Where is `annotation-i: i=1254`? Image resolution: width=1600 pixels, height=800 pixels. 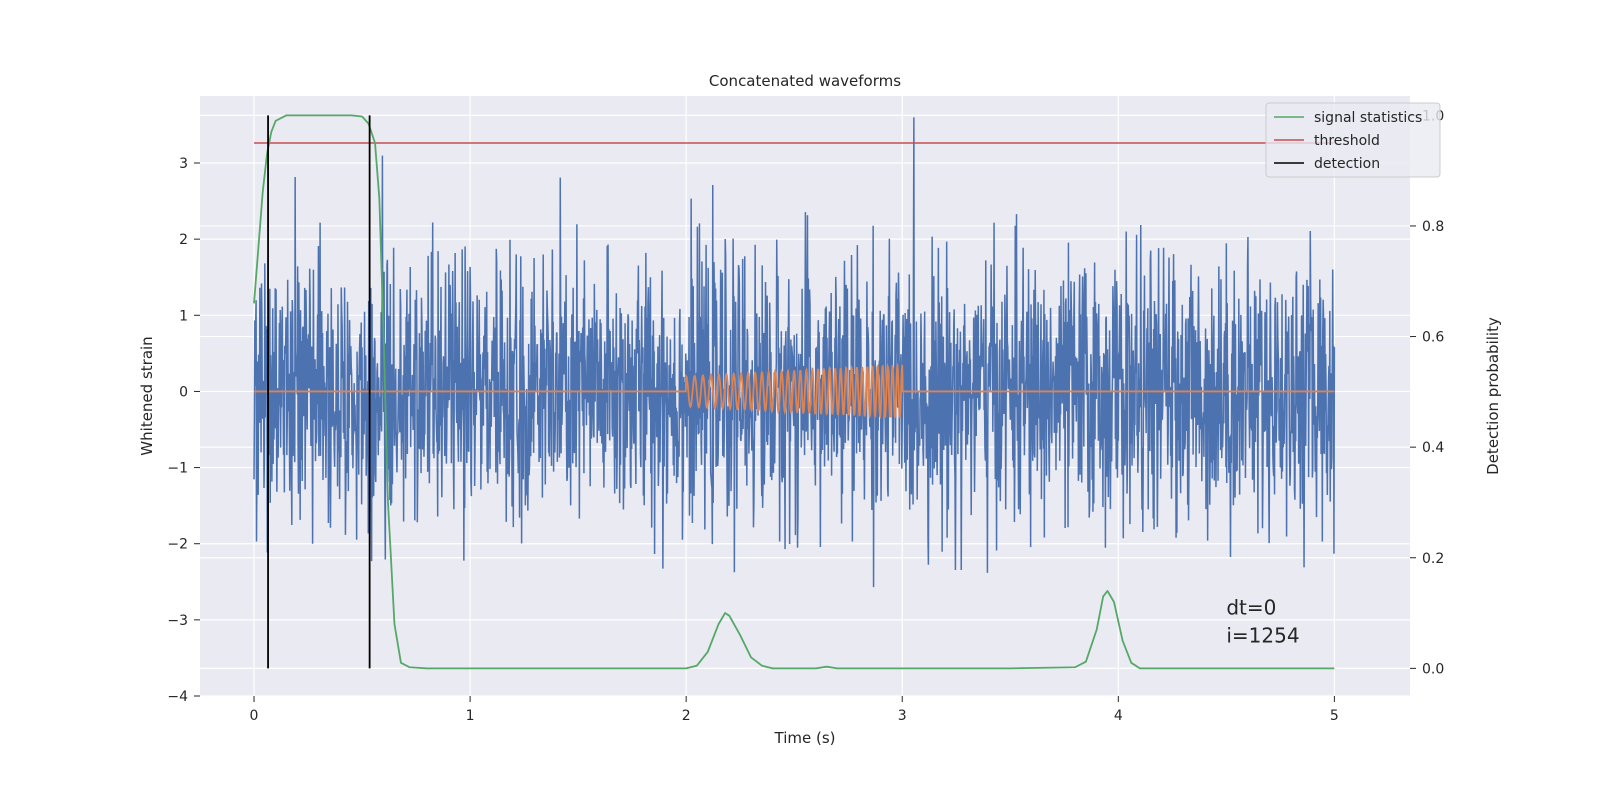 annotation-i: i=1254 is located at coordinates (1262, 636).